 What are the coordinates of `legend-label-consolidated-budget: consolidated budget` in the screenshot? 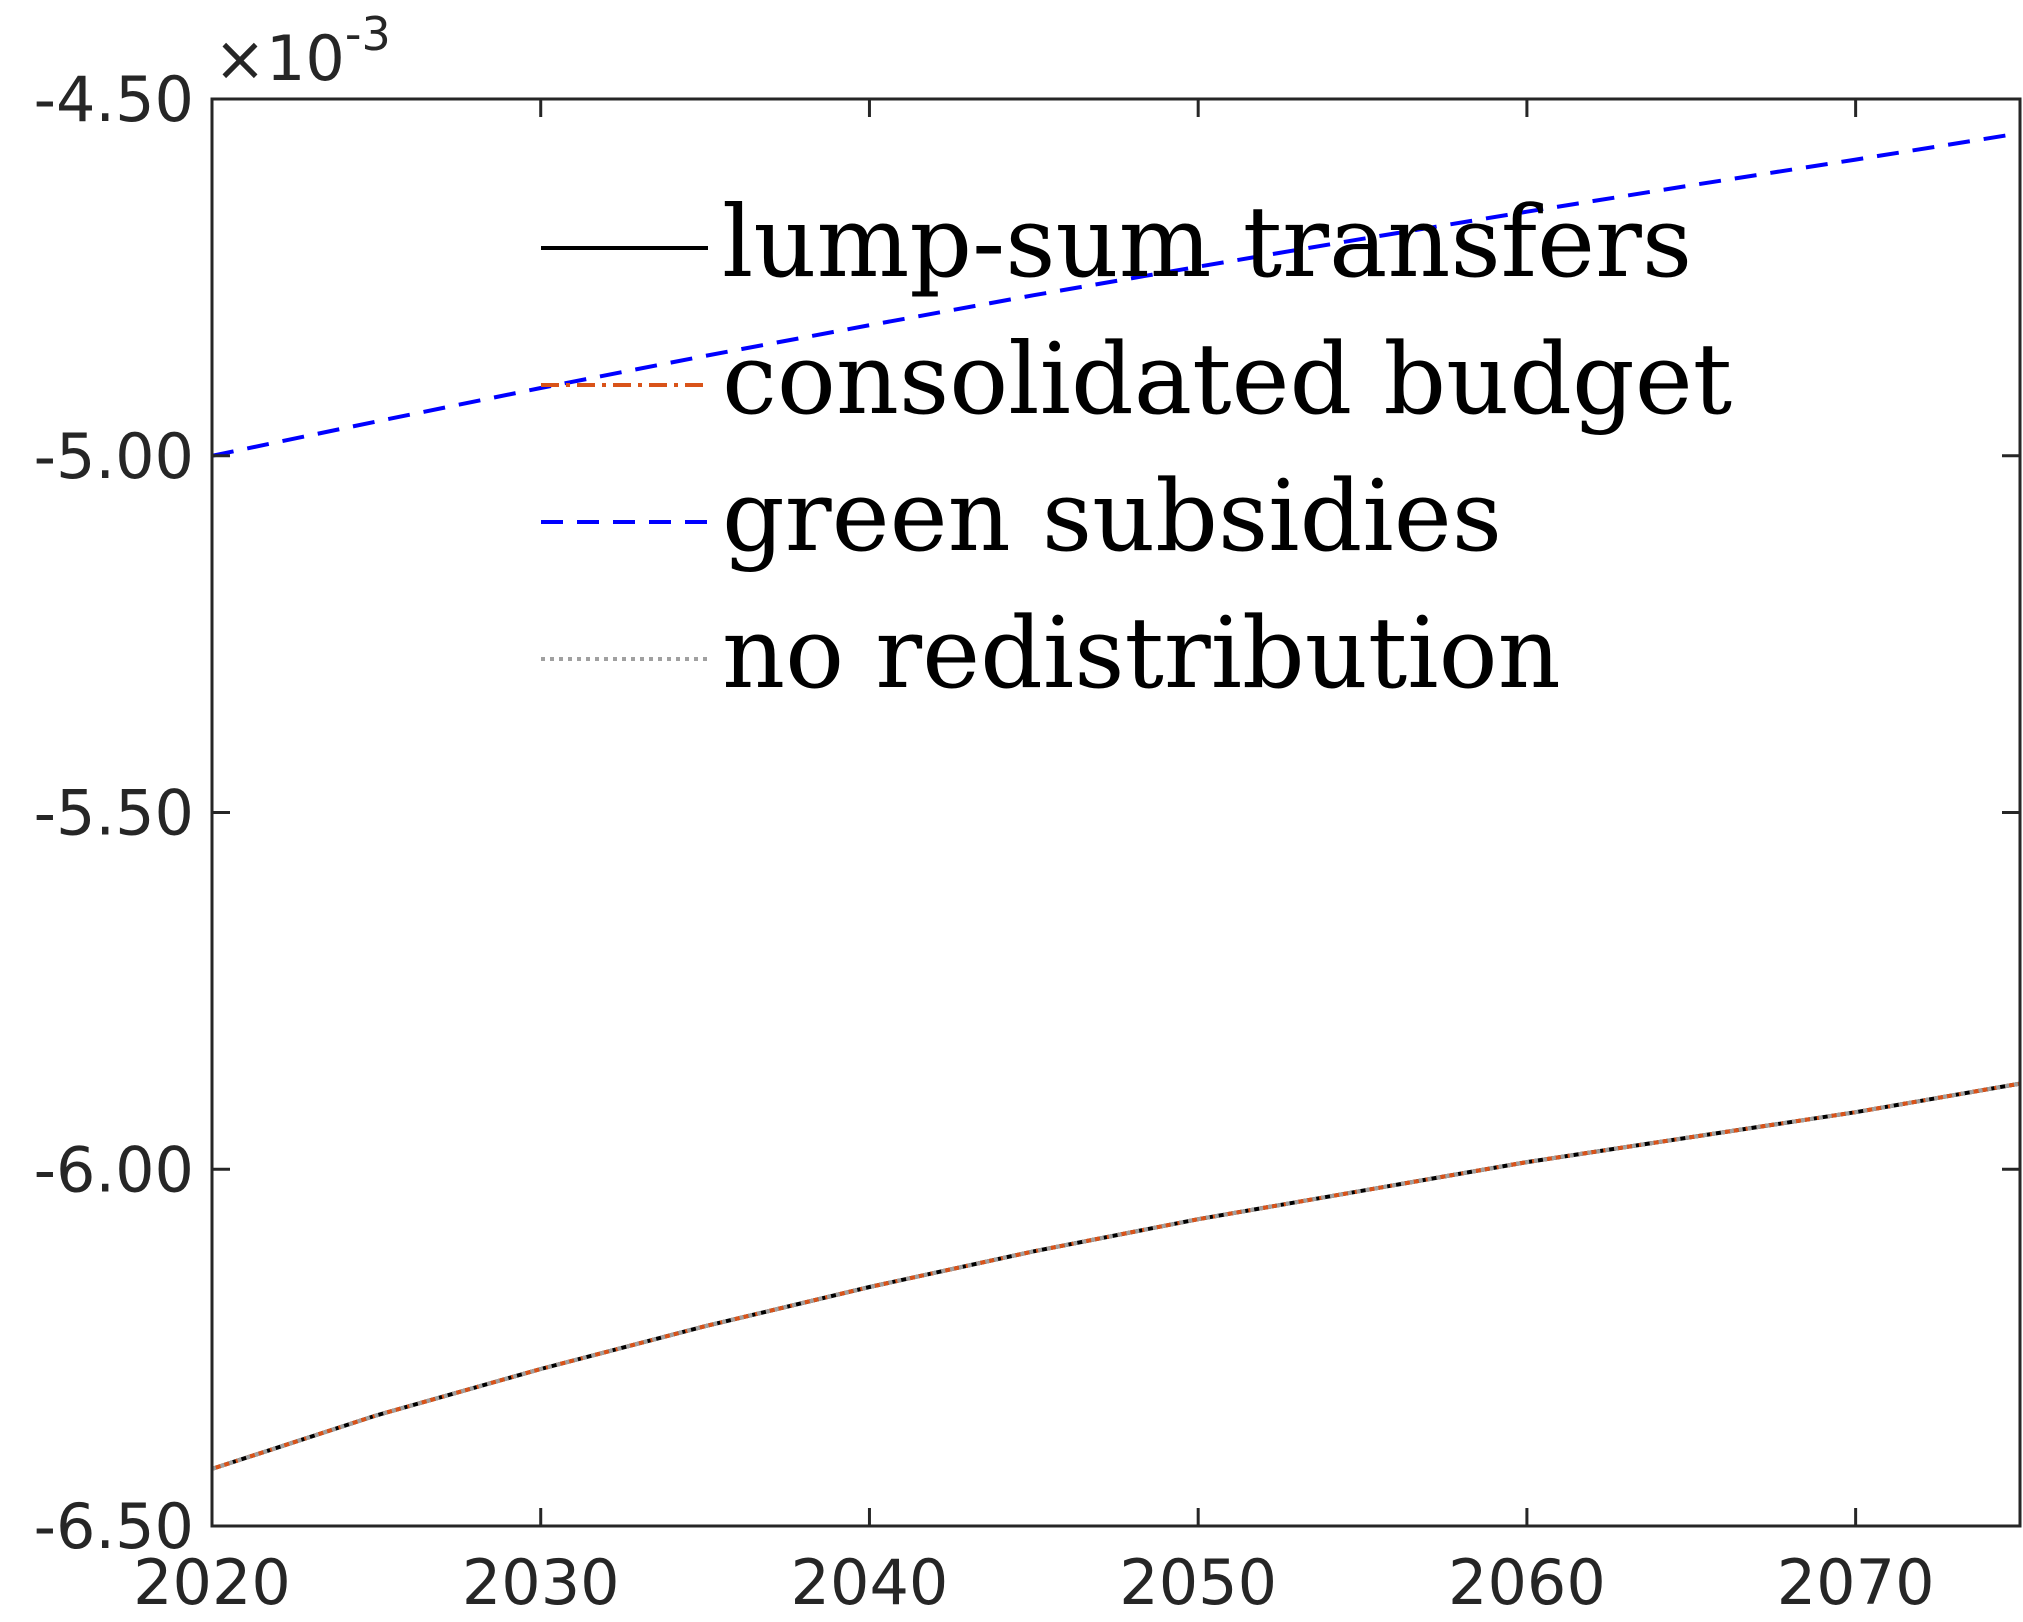 It's located at (1227, 380).